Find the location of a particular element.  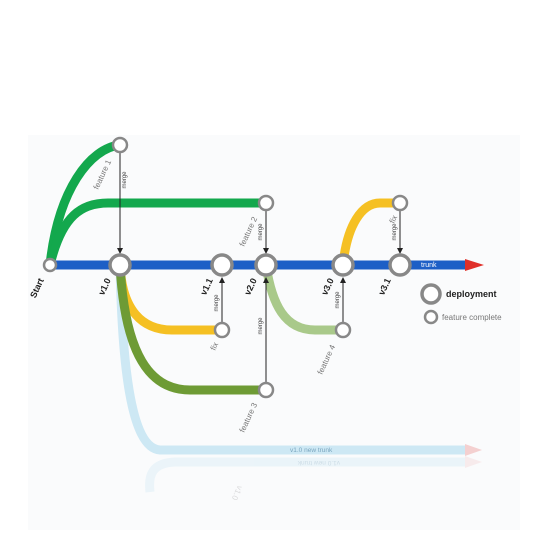

merge-label-feature2: merge is located at coordinates (261, 232).